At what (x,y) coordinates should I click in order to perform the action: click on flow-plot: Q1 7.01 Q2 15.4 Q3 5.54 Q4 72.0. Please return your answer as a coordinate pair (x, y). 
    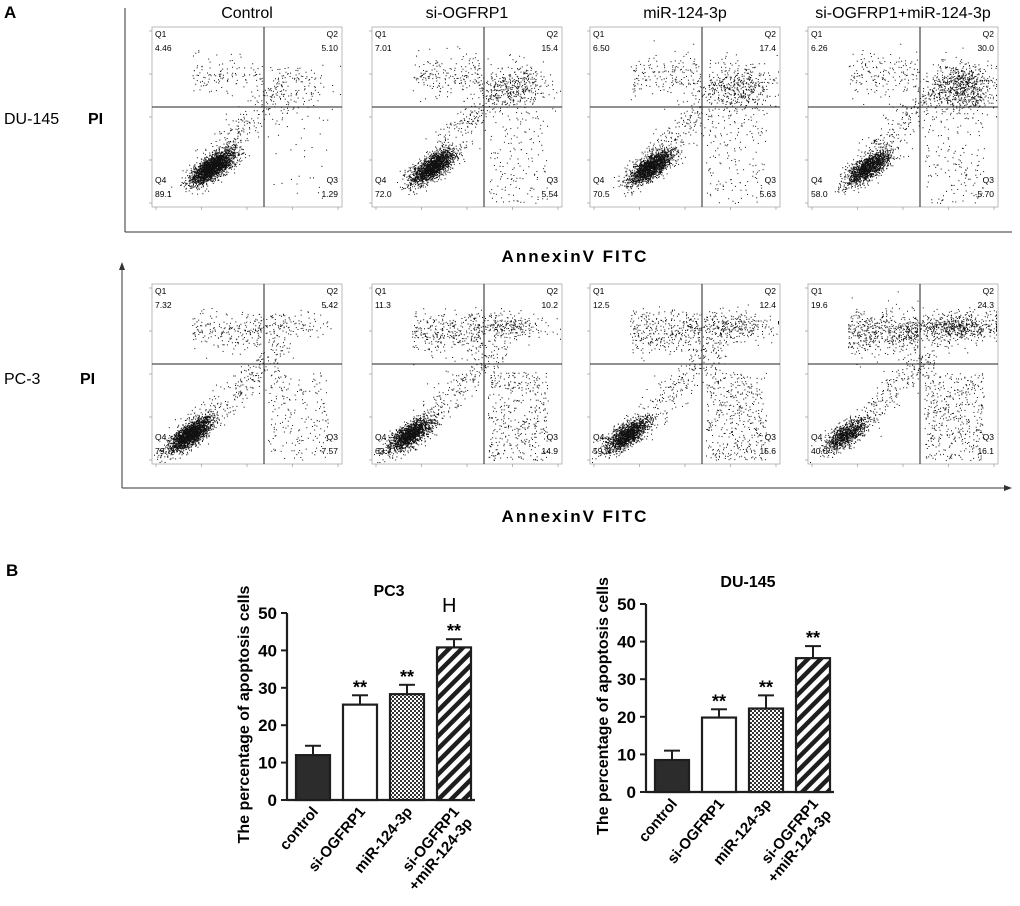
    Looking at the image, I should click on (466, 118).